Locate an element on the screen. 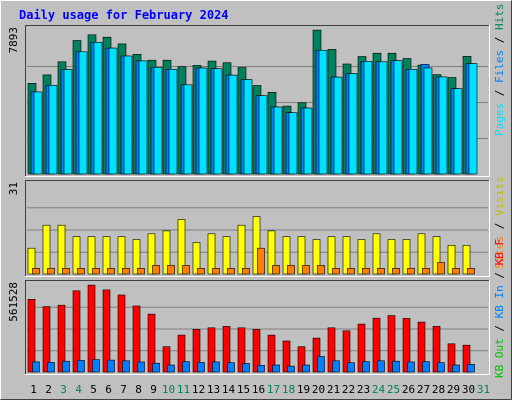 This screenshot has width=512, height=400. x-tick-label: 29 is located at coordinates (453, 389).